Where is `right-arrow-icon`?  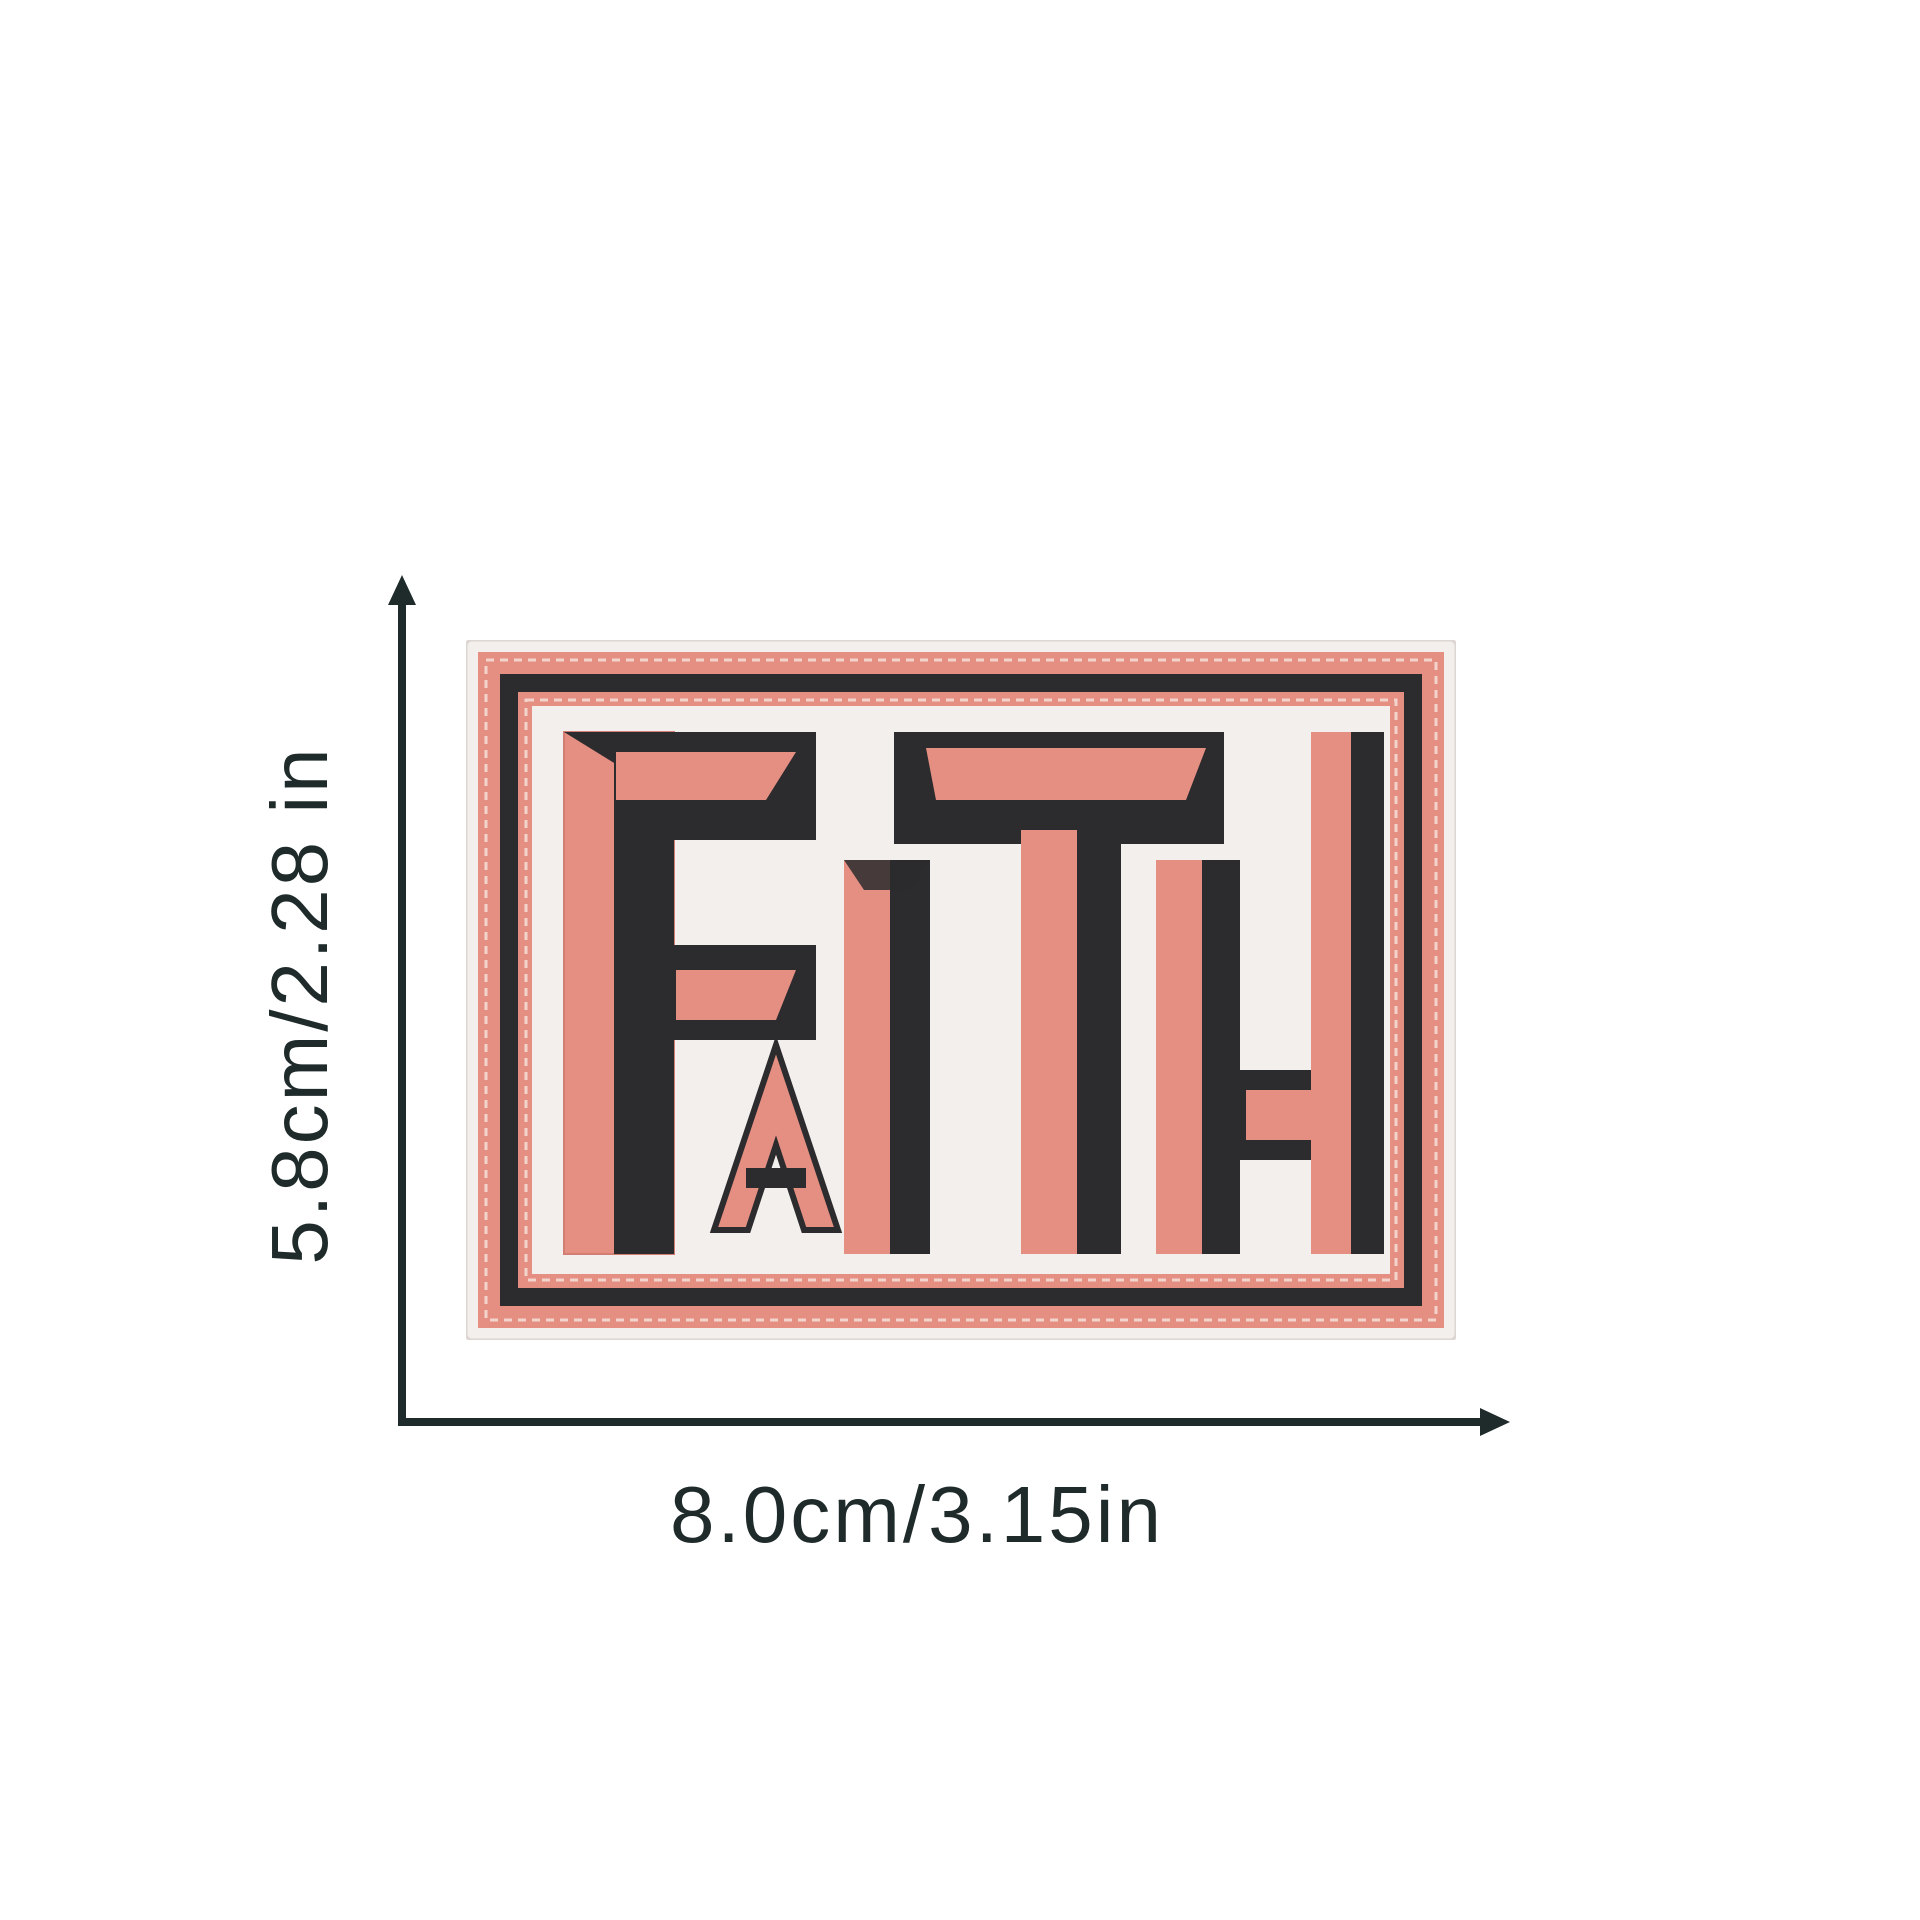
right-arrow-icon is located at coordinates (1495, 1422).